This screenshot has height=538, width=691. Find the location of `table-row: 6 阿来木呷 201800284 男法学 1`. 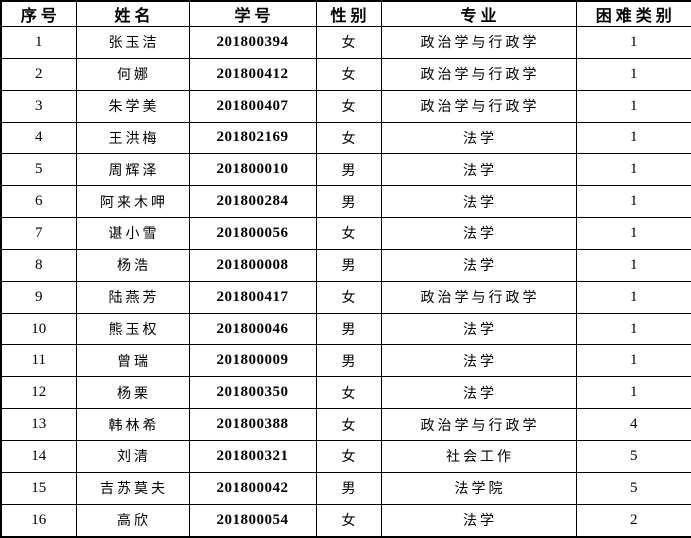

table-row: 6 阿来木呷 201800284 男法学 1 is located at coordinates (345, 202).